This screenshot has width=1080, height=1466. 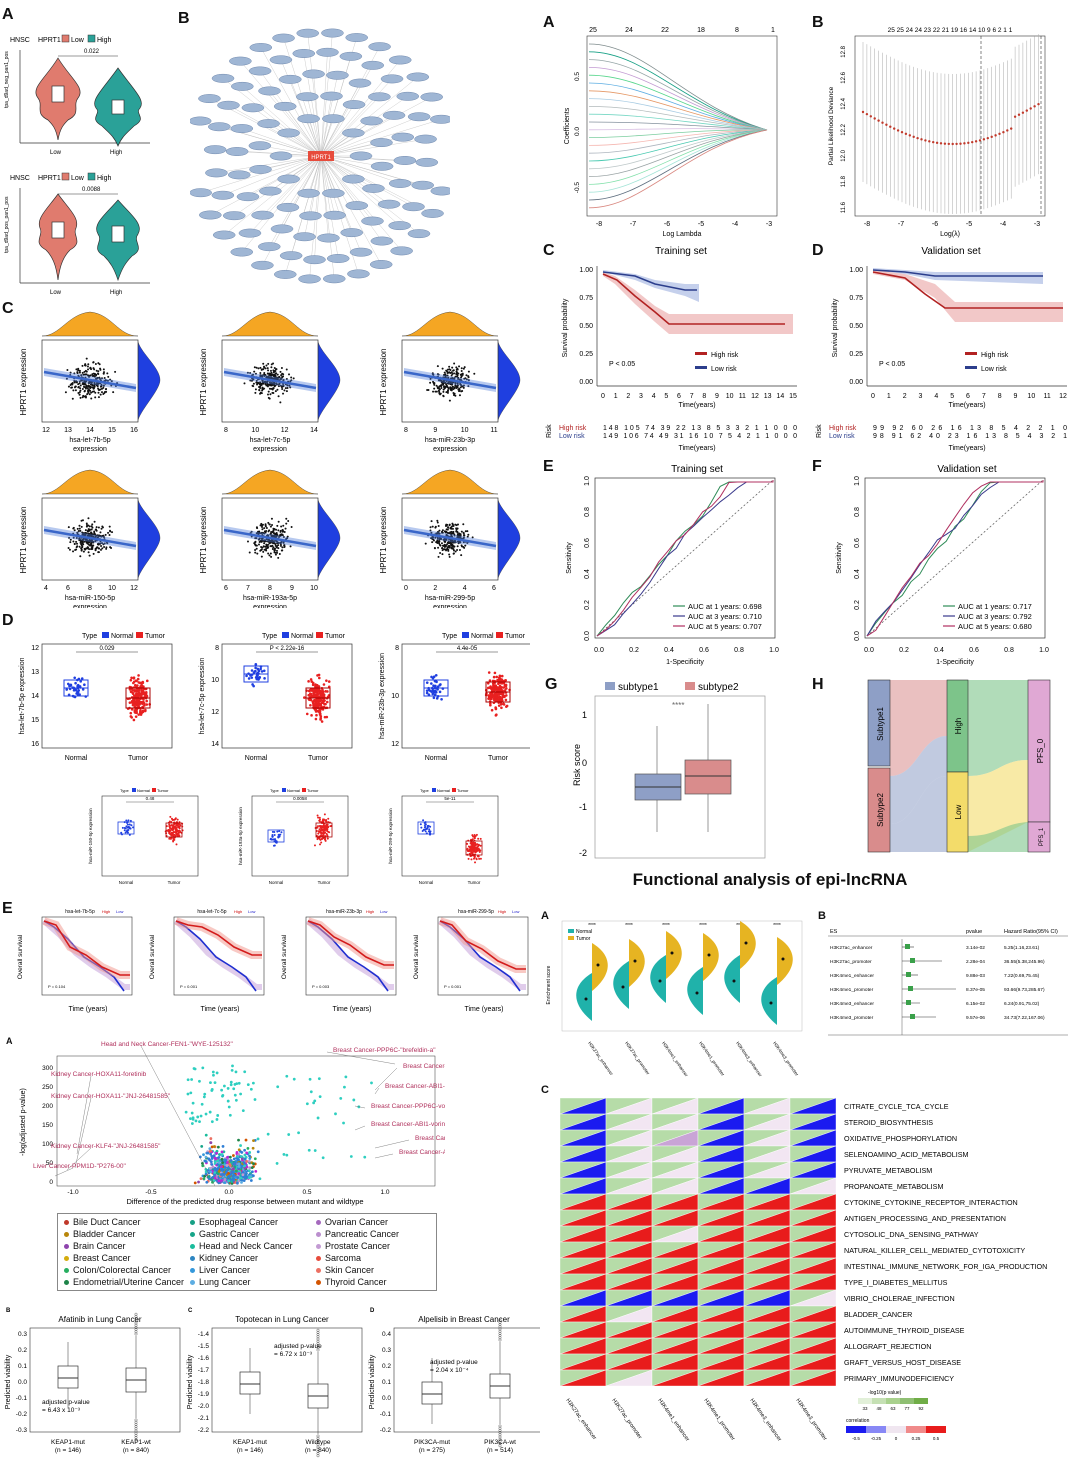 What do you see at coordinates (293, 790) in the screenshot?
I see `small-legend-normal: Normal` at bounding box center [293, 790].